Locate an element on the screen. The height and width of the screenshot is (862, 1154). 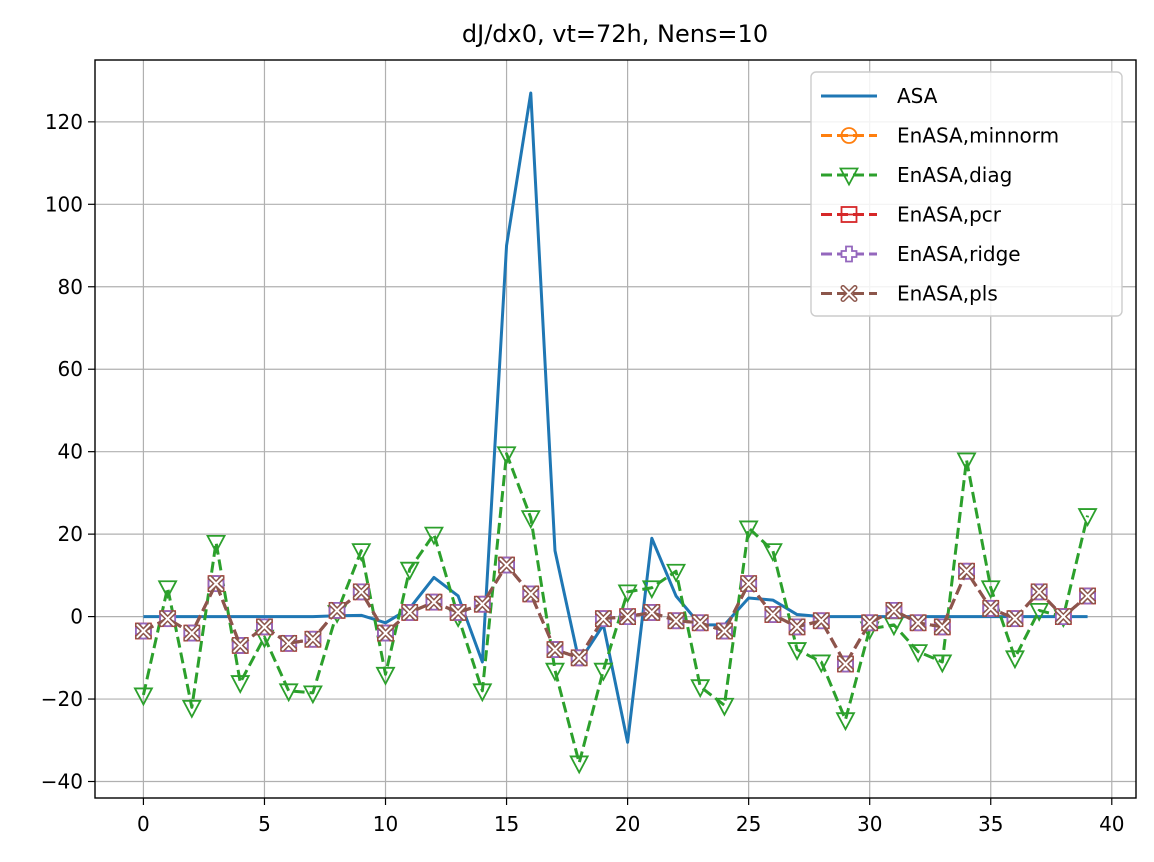
legend-marker is located at coordinates (849, 293).